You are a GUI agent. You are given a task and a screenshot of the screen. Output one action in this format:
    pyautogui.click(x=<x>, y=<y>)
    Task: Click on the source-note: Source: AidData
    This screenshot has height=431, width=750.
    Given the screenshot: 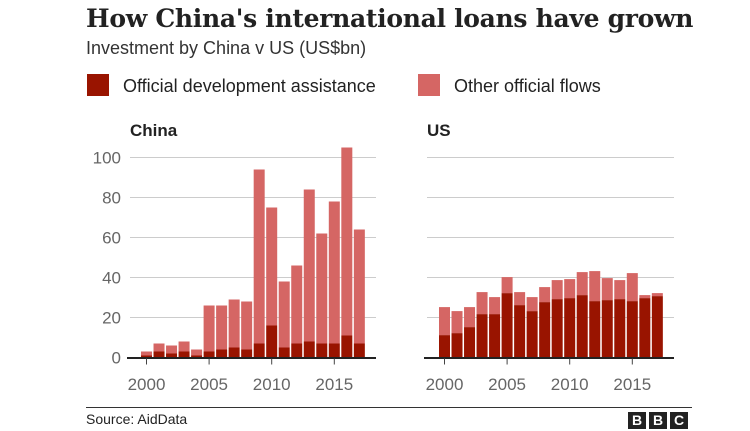 What is the action you would take?
    pyautogui.click(x=137, y=419)
    